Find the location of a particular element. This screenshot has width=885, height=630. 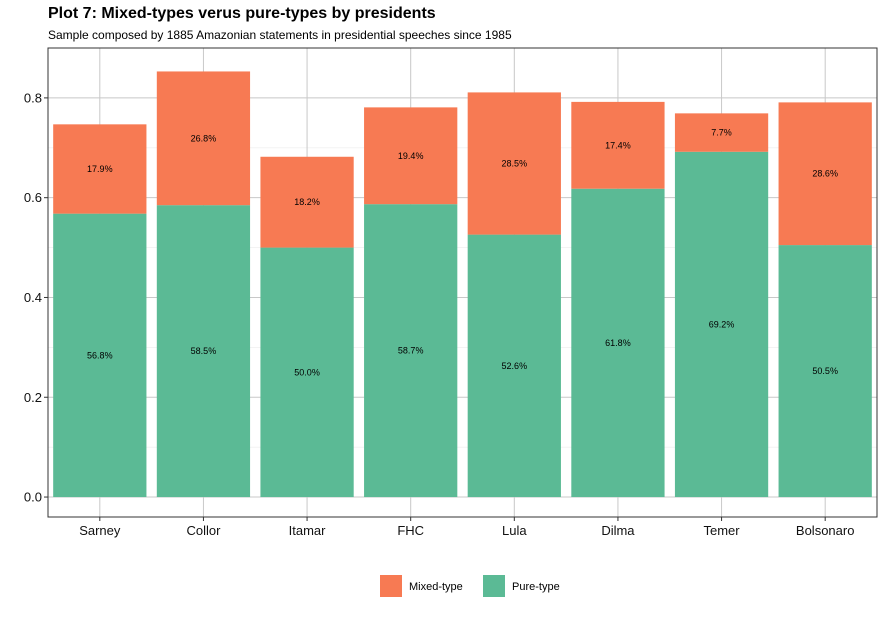

bar-value-label: 28.5% is located at coordinates (515, 164).